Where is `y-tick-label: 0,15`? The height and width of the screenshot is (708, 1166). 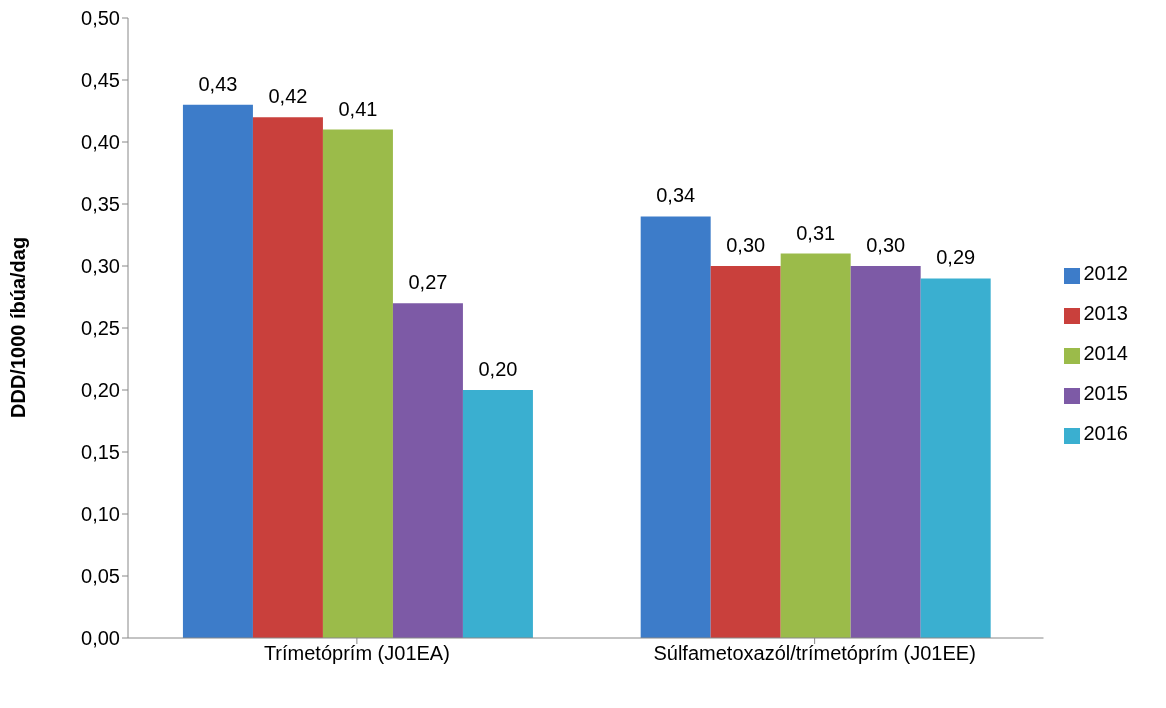
y-tick-label: 0,15 is located at coordinates (100, 452).